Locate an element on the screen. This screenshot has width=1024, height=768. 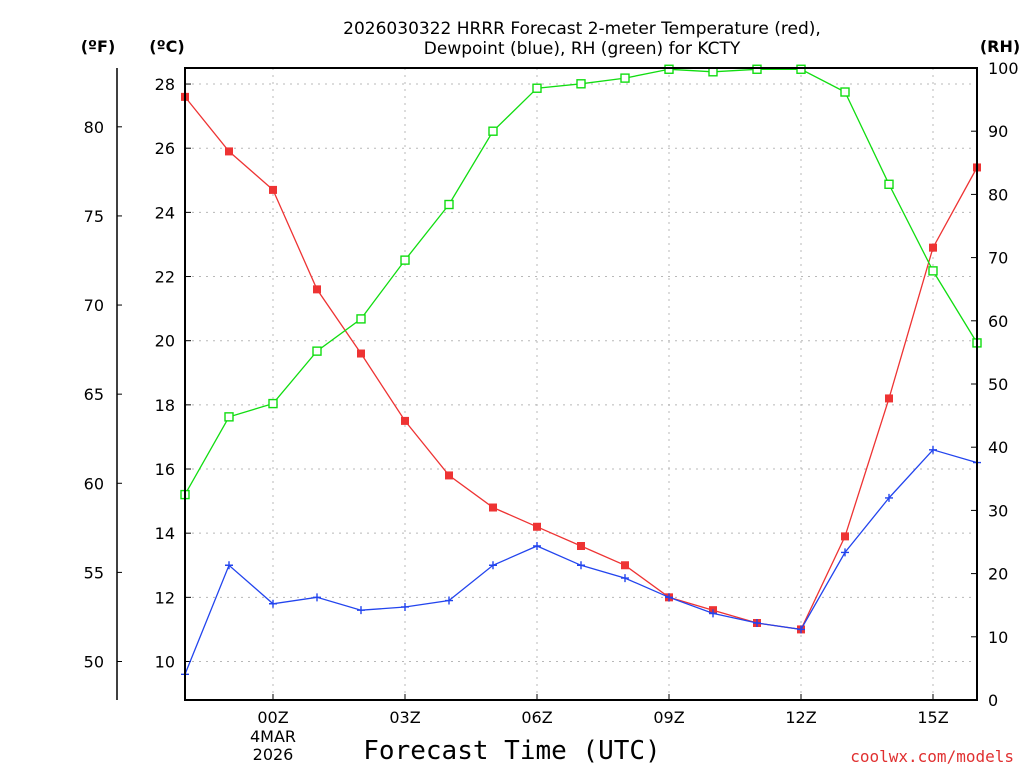
celsius-tick-label: 24 is located at coordinates (165, 212).